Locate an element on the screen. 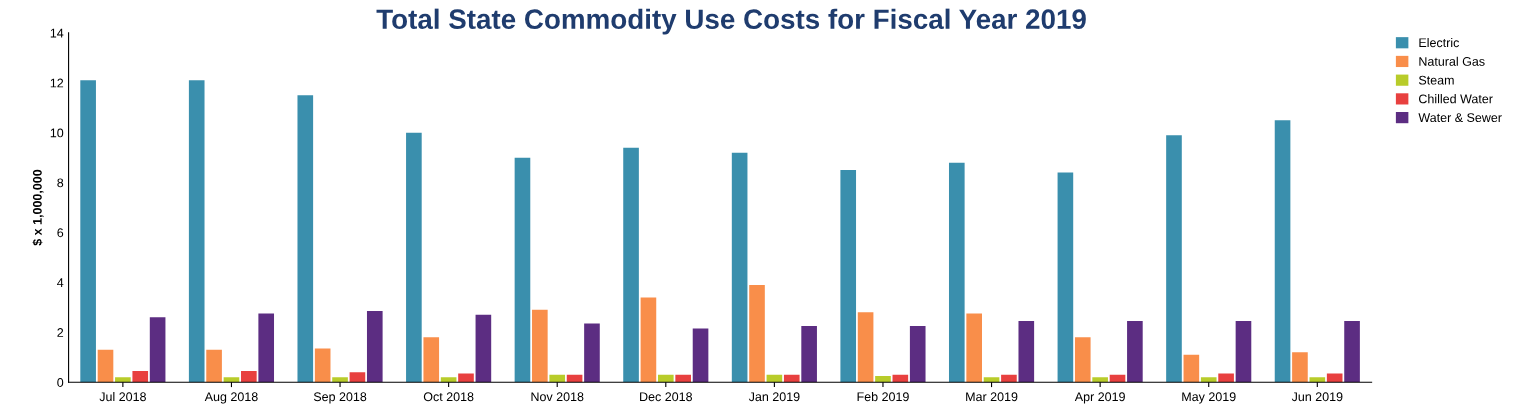 Image resolution: width=1524 pixels, height=411 pixels. y-tick-label: 8 is located at coordinates (60, 183).